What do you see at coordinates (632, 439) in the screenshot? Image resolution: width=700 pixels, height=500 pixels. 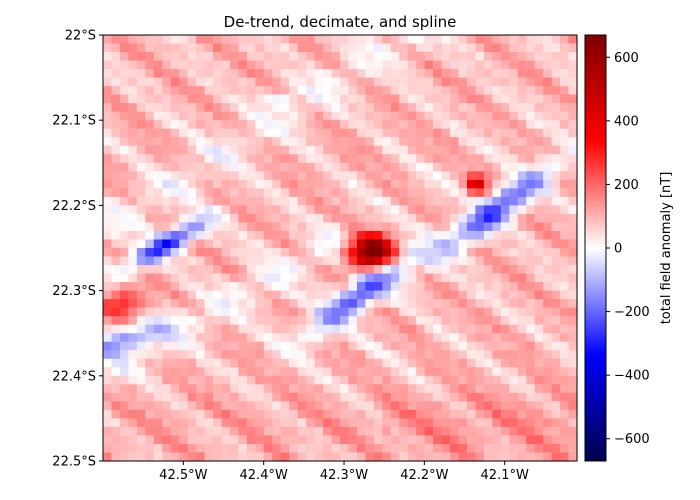 I see `colorbar-tick-label: −600` at bounding box center [632, 439].